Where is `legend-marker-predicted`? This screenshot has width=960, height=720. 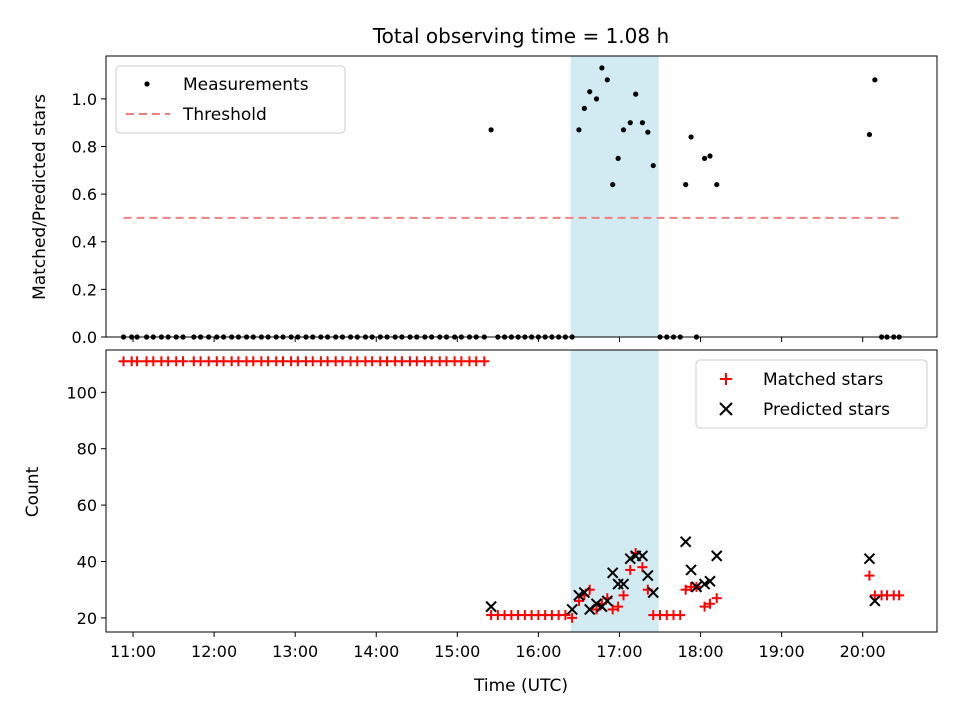 legend-marker-predicted is located at coordinates (726, 409).